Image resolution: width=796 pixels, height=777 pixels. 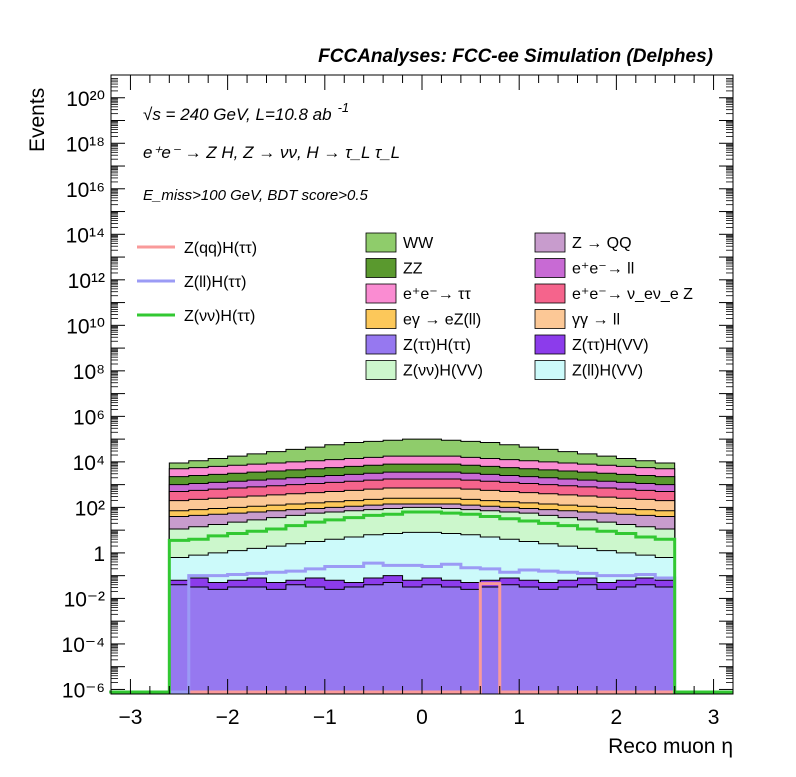 What do you see at coordinates (89, 463) in the screenshot?
I see `y-tick-label: 10⁴` at bounding box center [89, 463].